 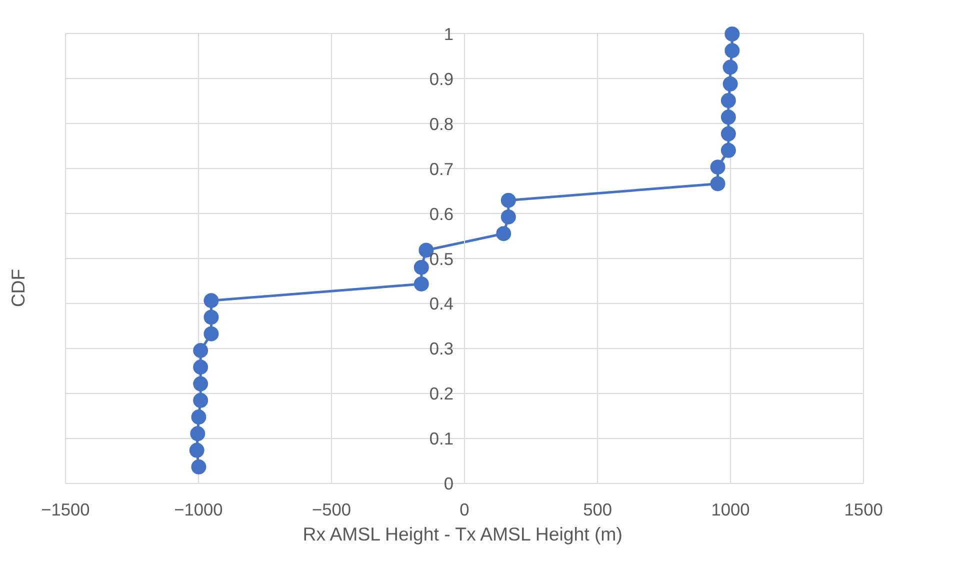 I want to click on x-tick-label: 500, so click(x=597, y=510).